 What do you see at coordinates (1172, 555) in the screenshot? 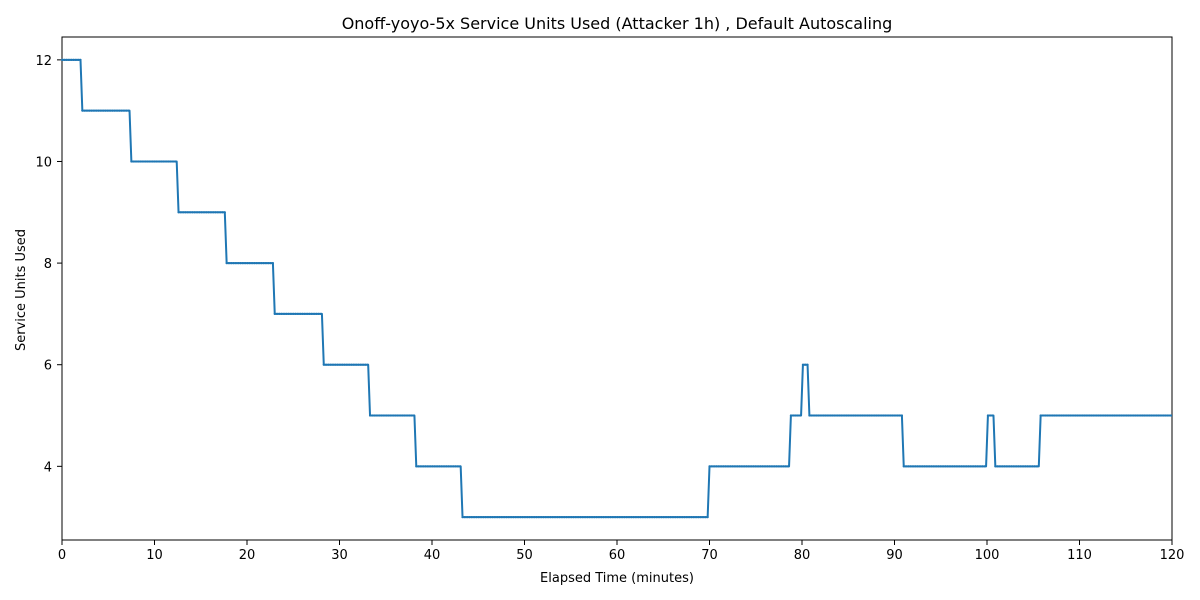
I see `x-tick-label: 120` at bounding box center [1172, 555].